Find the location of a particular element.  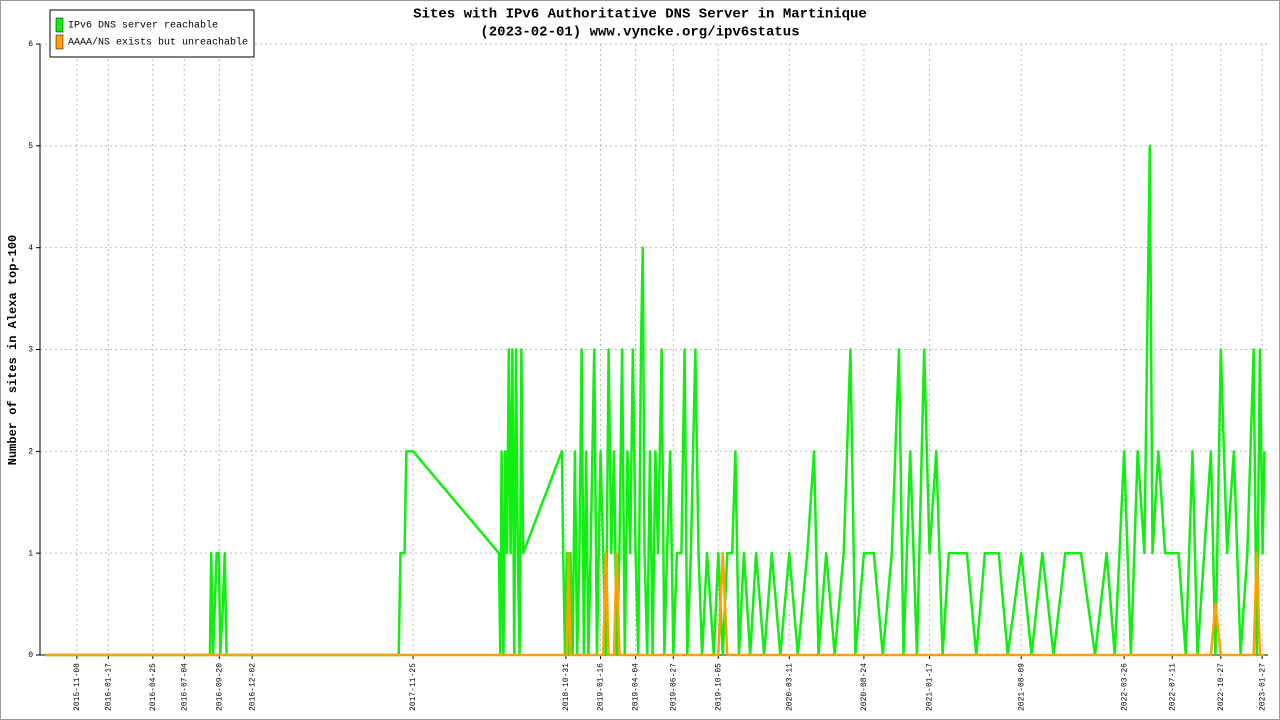

chart-subtitle: (2023-02-01) www.vyncke.org/ipv6status is located at coordinates (639, 33).